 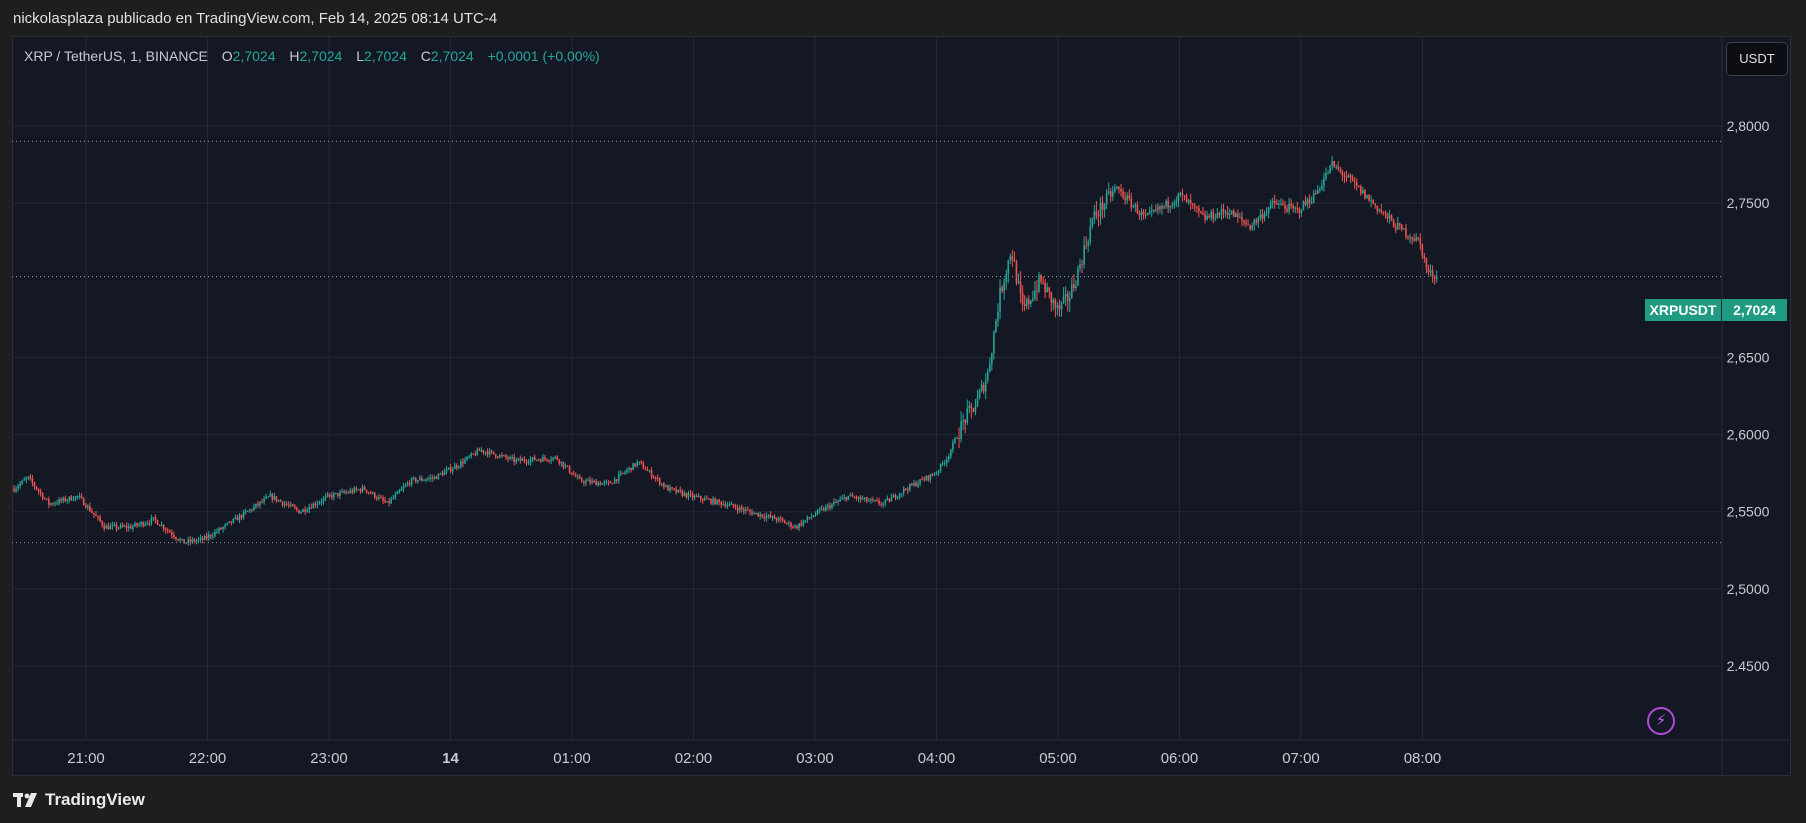 I want to click on lightning-bolt-icon: ⚡, so click(x=1661, y=721).